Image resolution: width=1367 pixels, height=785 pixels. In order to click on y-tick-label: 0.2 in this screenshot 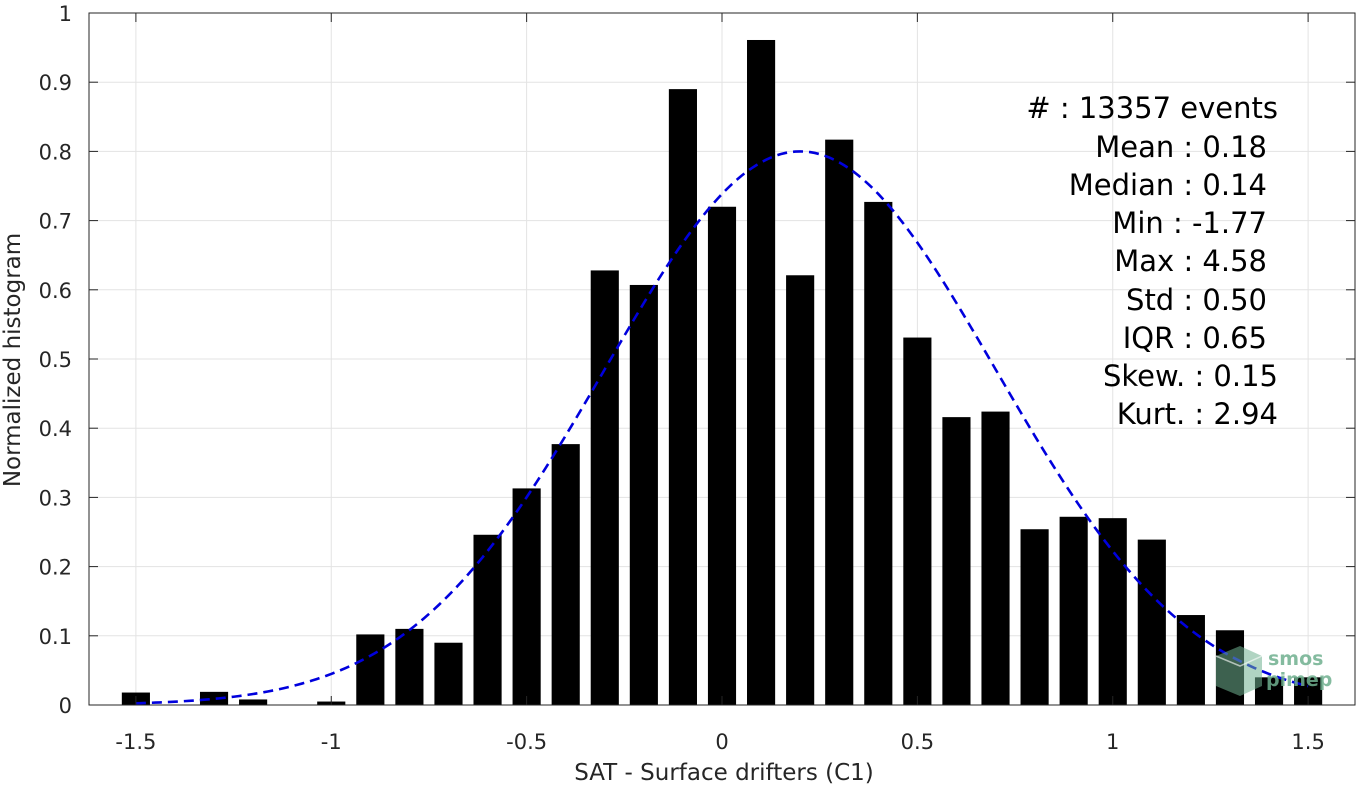, I will do `click(55, 568)`.